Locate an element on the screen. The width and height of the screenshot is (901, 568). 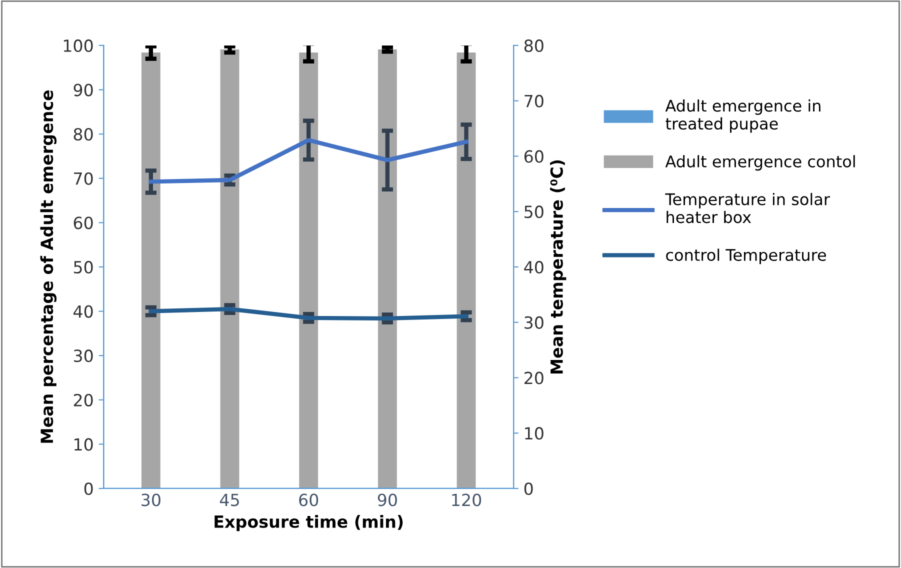
y2-axis-title: Mean temperature (⁰C) is located at coordinates (558, 267).